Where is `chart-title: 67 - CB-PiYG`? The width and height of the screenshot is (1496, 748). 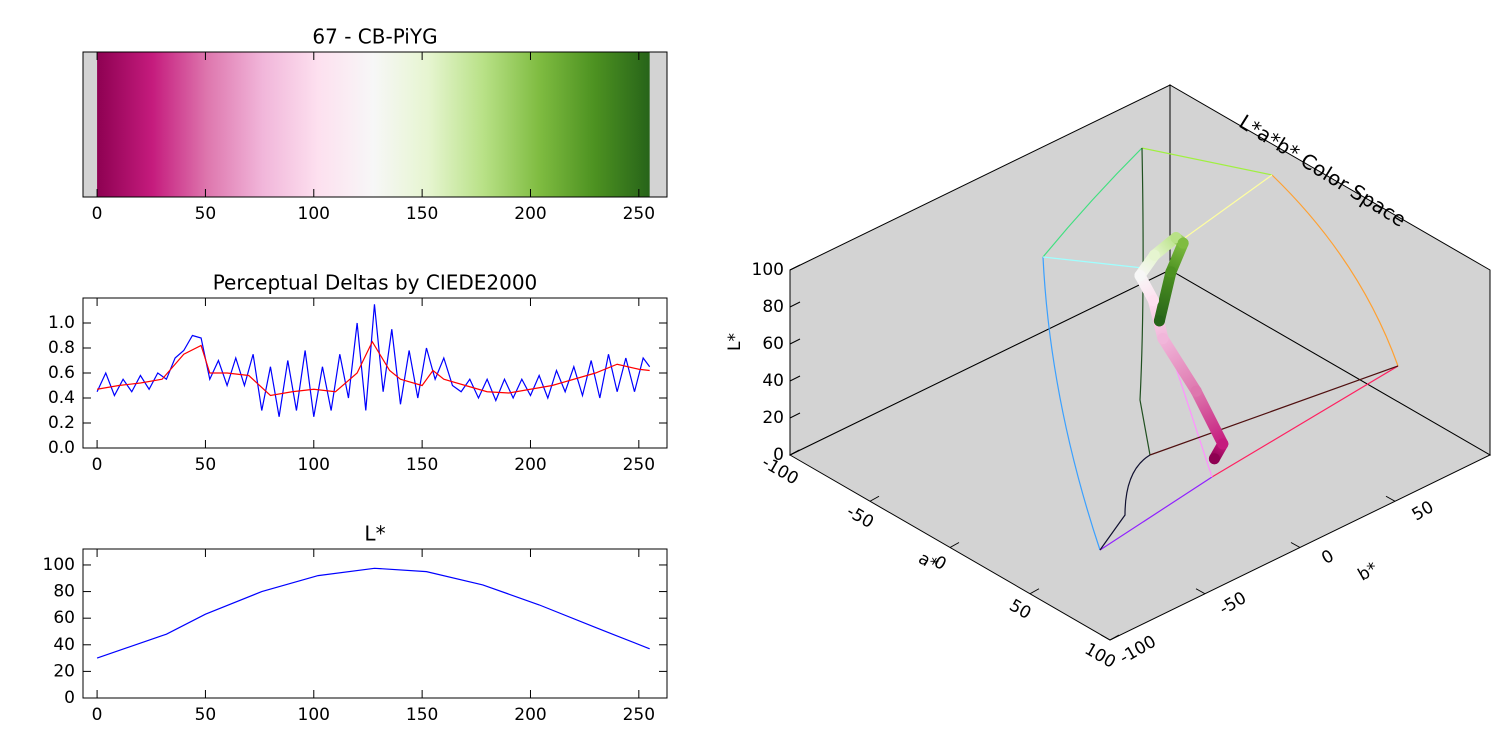 chart-title: 67 - CB-PiYG is located at coordinates (374, 37).